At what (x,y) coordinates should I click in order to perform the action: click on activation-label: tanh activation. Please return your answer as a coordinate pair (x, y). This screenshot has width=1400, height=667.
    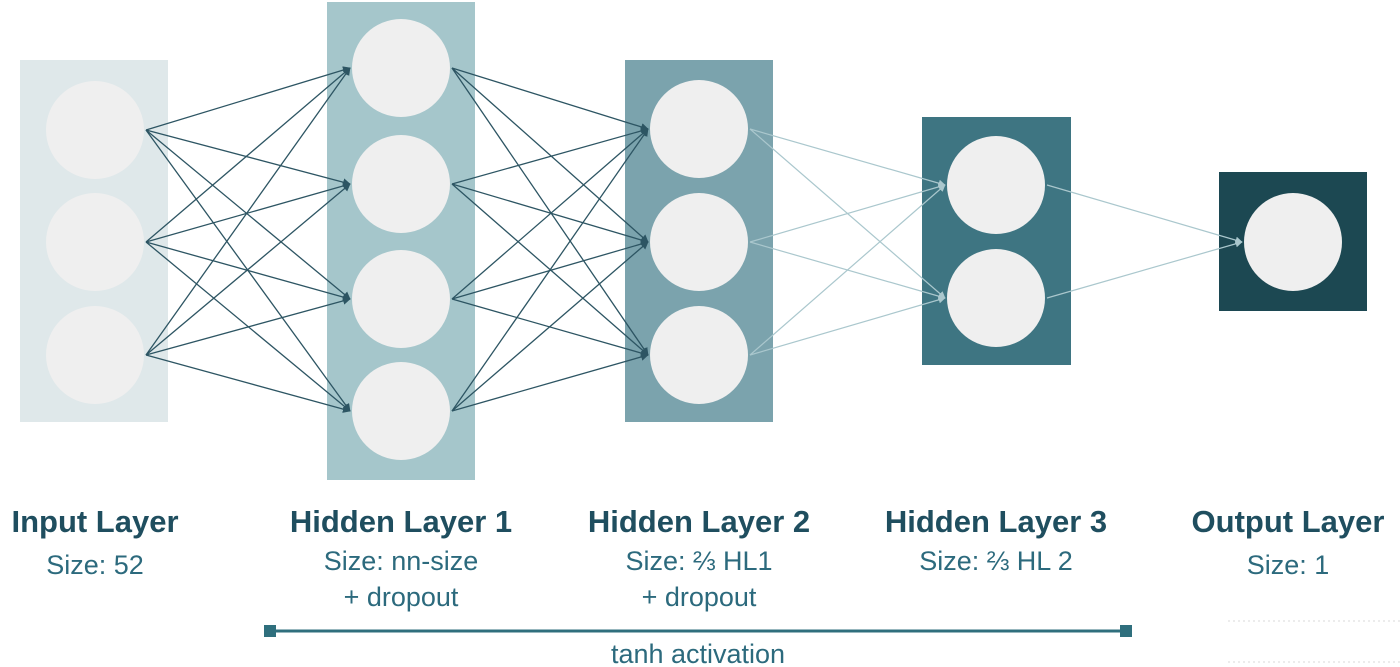
    Looking at the image, I should click on (698, 653).